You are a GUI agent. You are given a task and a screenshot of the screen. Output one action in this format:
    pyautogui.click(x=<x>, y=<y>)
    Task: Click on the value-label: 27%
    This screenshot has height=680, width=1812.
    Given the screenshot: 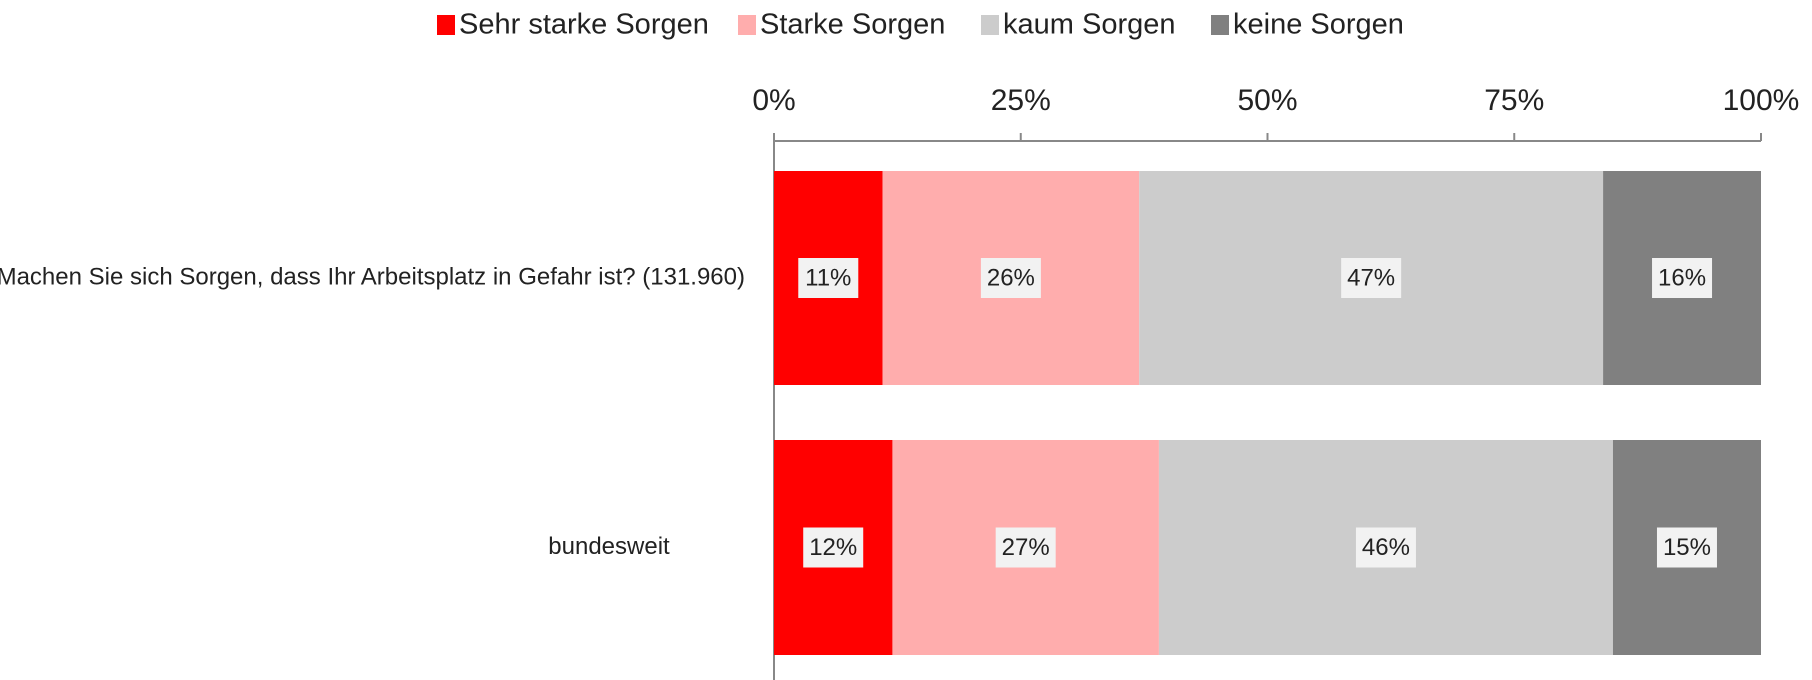 What is the action you would take?
    pyautogui.click(x=1026, y=547)
    